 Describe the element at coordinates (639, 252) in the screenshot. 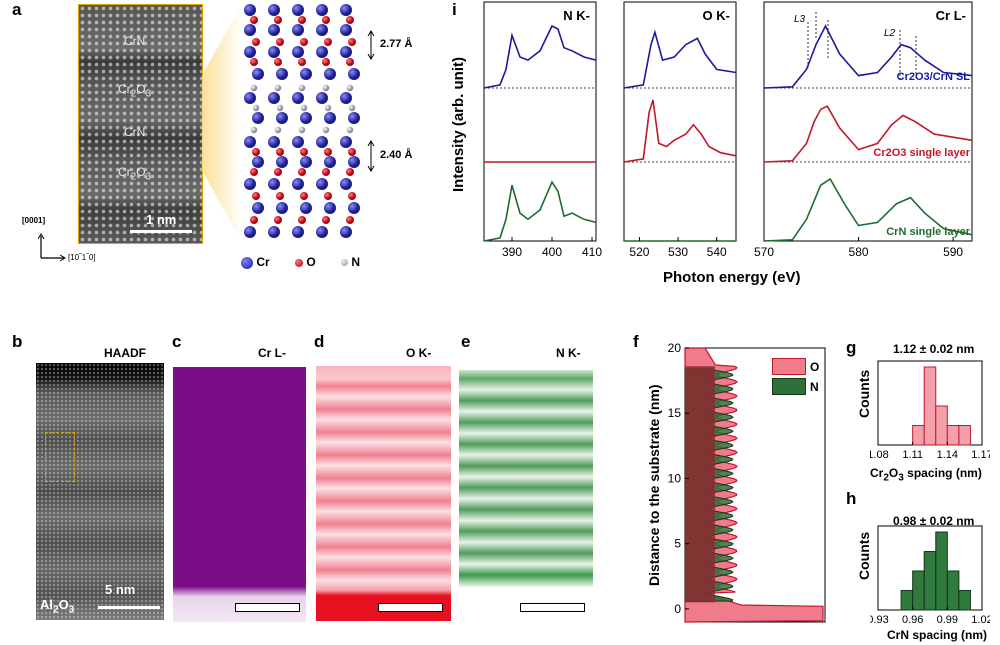

I see `x-tick-label: 520` at that location.